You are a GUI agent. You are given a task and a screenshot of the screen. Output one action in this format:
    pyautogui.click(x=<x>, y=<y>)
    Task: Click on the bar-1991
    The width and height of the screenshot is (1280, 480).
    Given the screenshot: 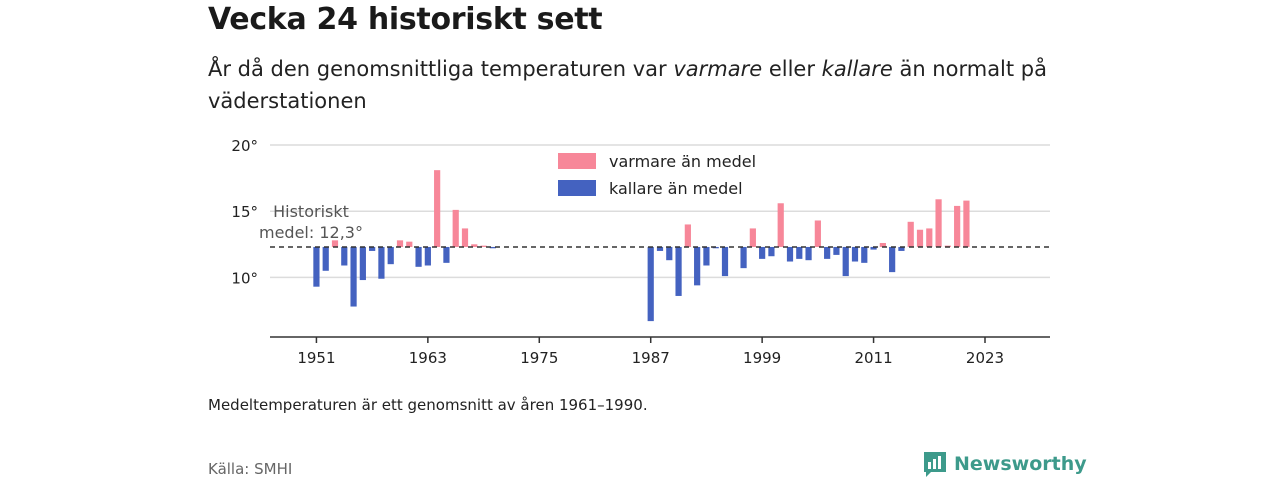 What is the action you would take?
    pyautogui.click(x=687, y=235)
    